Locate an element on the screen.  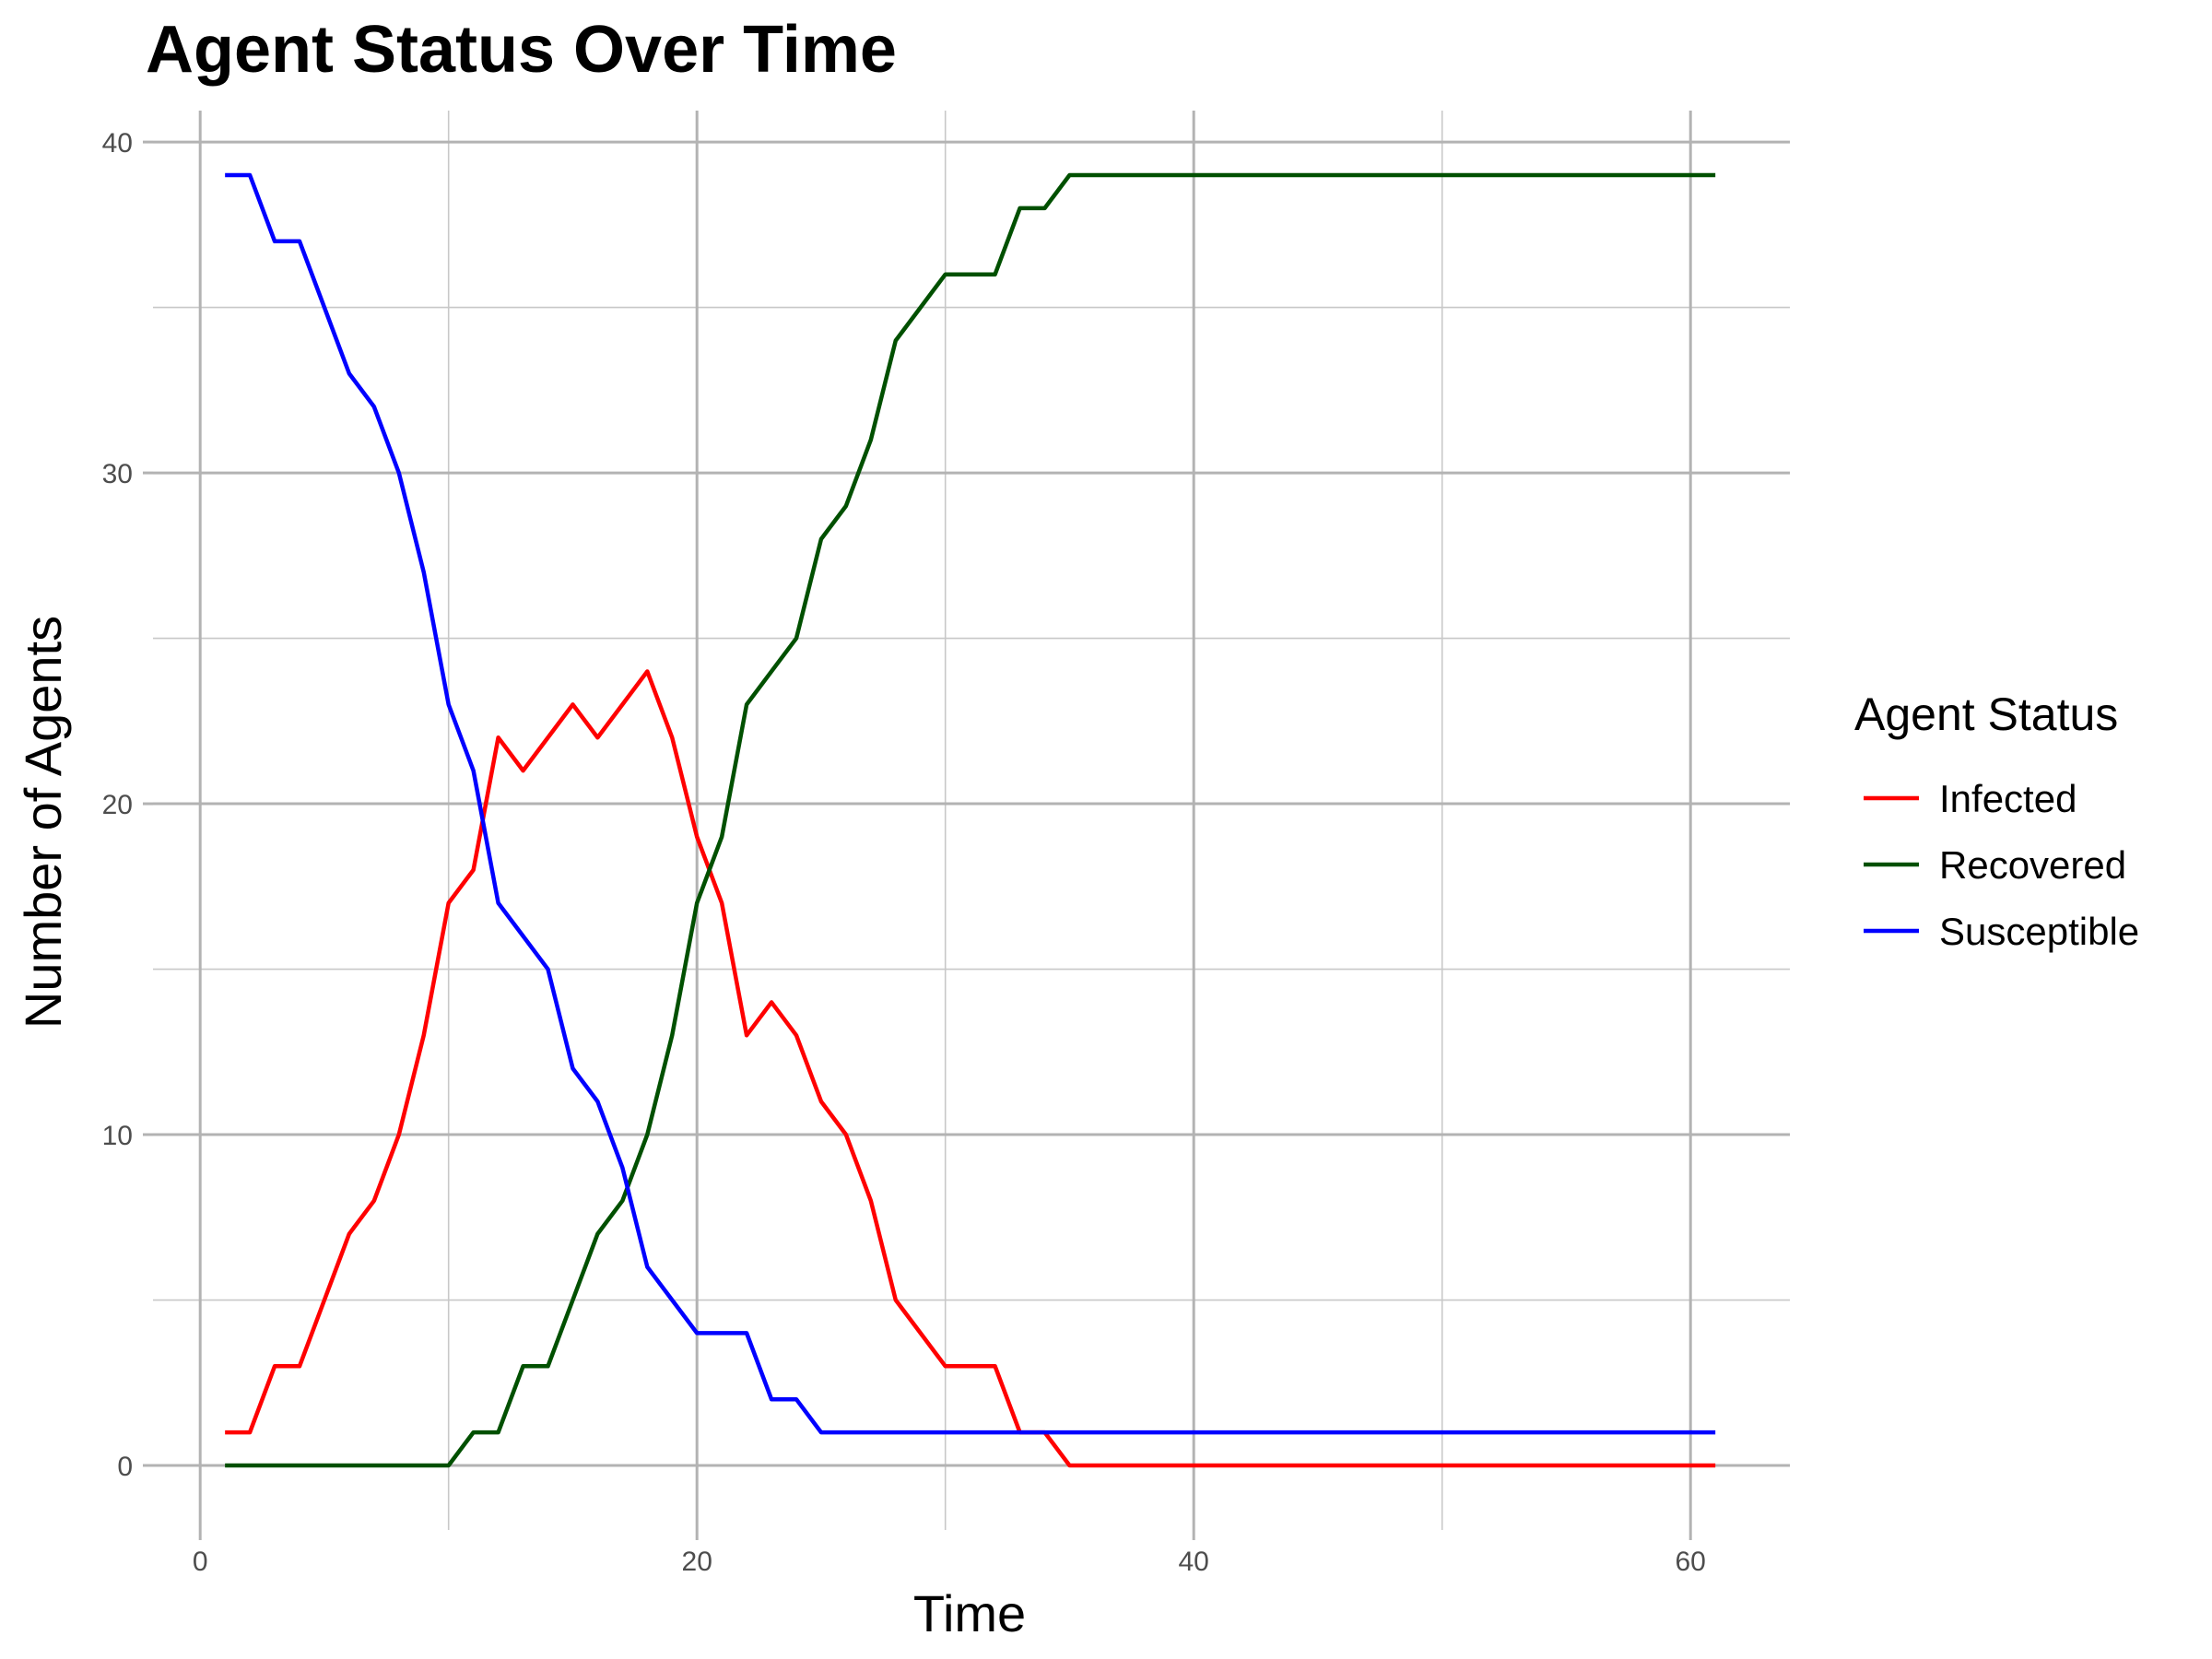
y-tick-label: 10 is located at coordinates (117, 1136).